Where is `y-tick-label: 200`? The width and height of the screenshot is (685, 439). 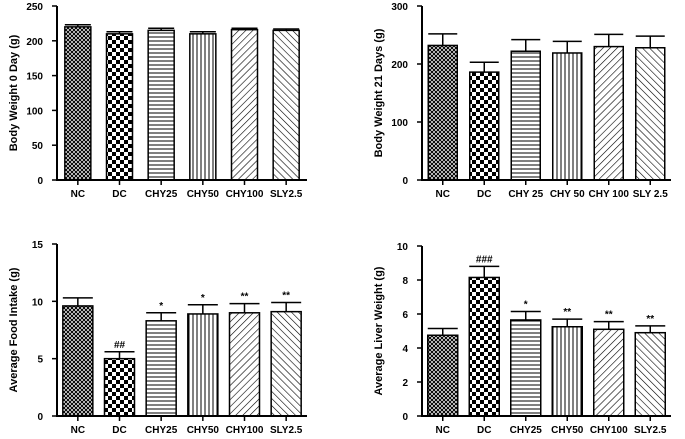 y-tick-label: 200 is located at coordinates (399, 65).